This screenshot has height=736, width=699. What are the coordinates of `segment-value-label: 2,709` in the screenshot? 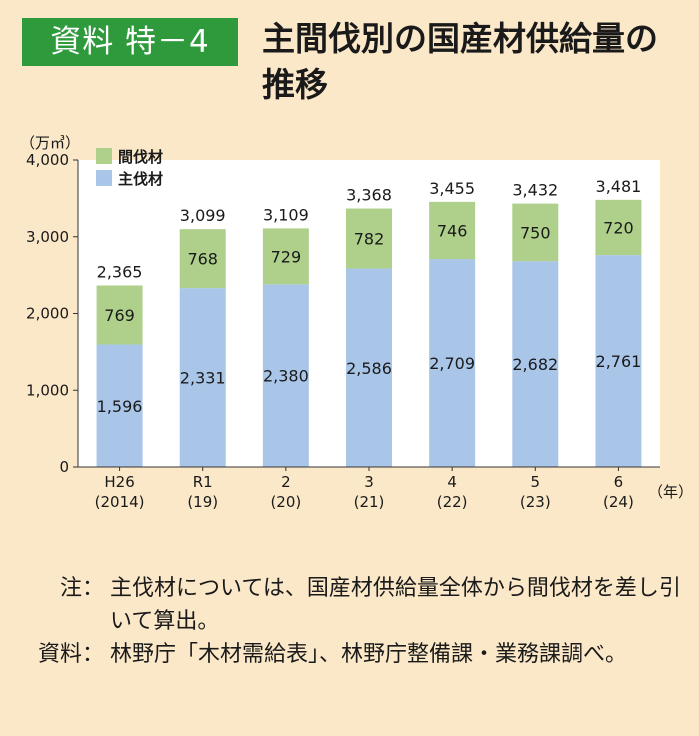 It's located at (452, 363).